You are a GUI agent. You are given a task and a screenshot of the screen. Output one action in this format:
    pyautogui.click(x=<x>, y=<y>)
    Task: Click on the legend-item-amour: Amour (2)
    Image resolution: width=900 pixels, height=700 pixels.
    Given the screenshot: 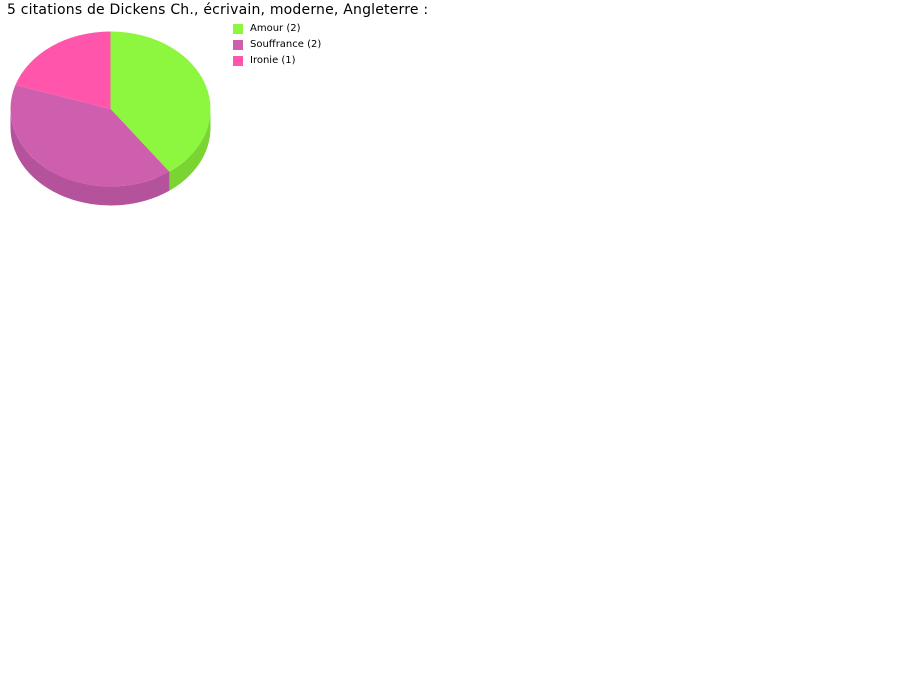 What is the action you would take?
    pyautogui.click(x=277, y=28)
    